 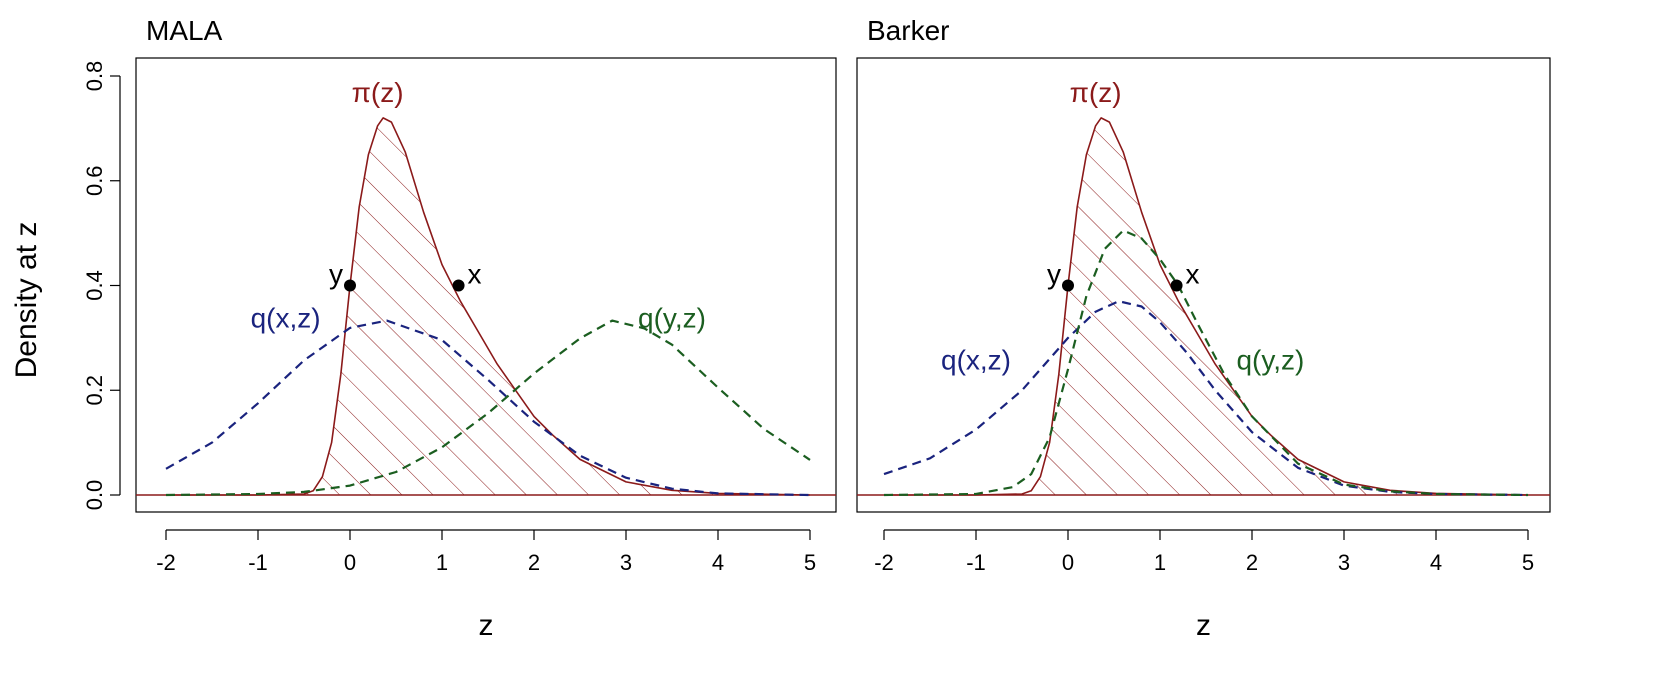 I want to click on y-tick-label: 0.4, so click(x=94, y=285).